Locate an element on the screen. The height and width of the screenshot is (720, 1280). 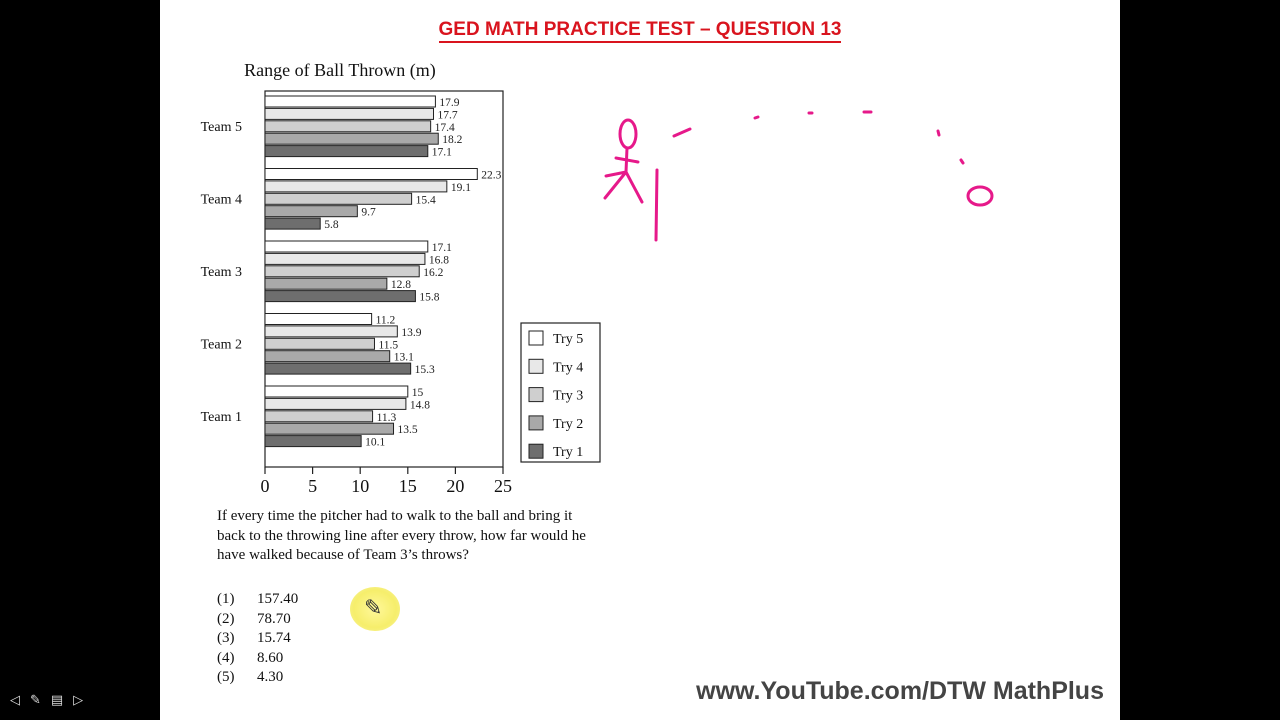
legend-label: Try 2 is located at coordinates (568, 424).